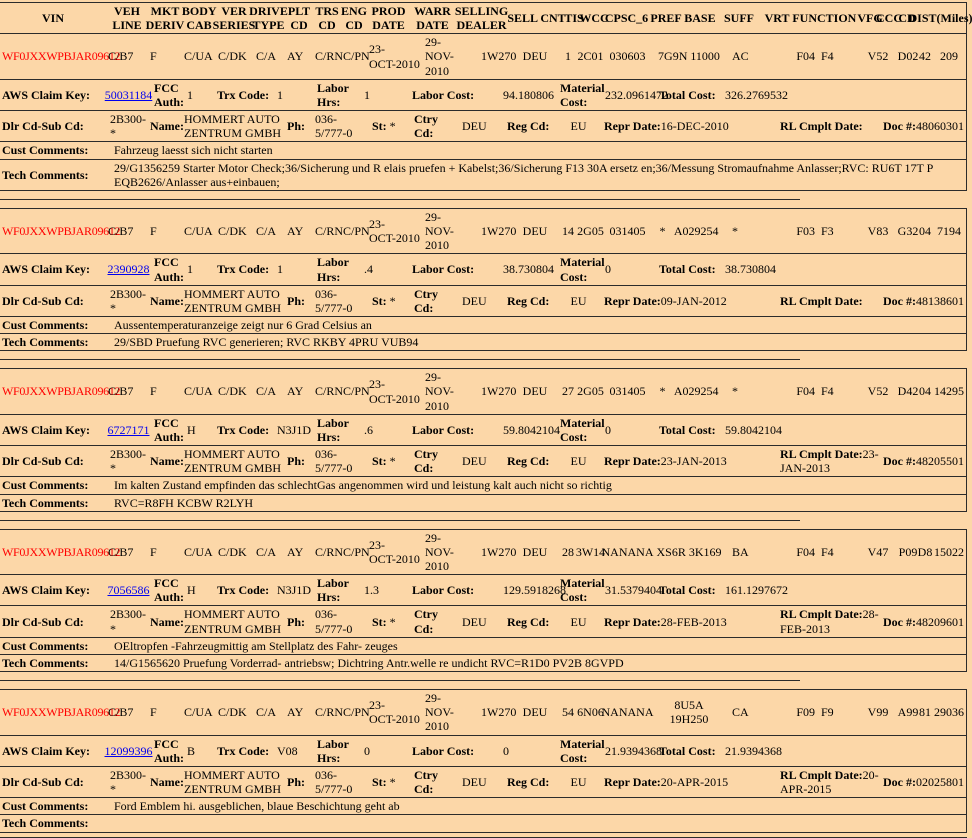 The width and height of the screenshot is (972, 838). I want to click on vrt-function-value: F03 F3, so click(815, 231).